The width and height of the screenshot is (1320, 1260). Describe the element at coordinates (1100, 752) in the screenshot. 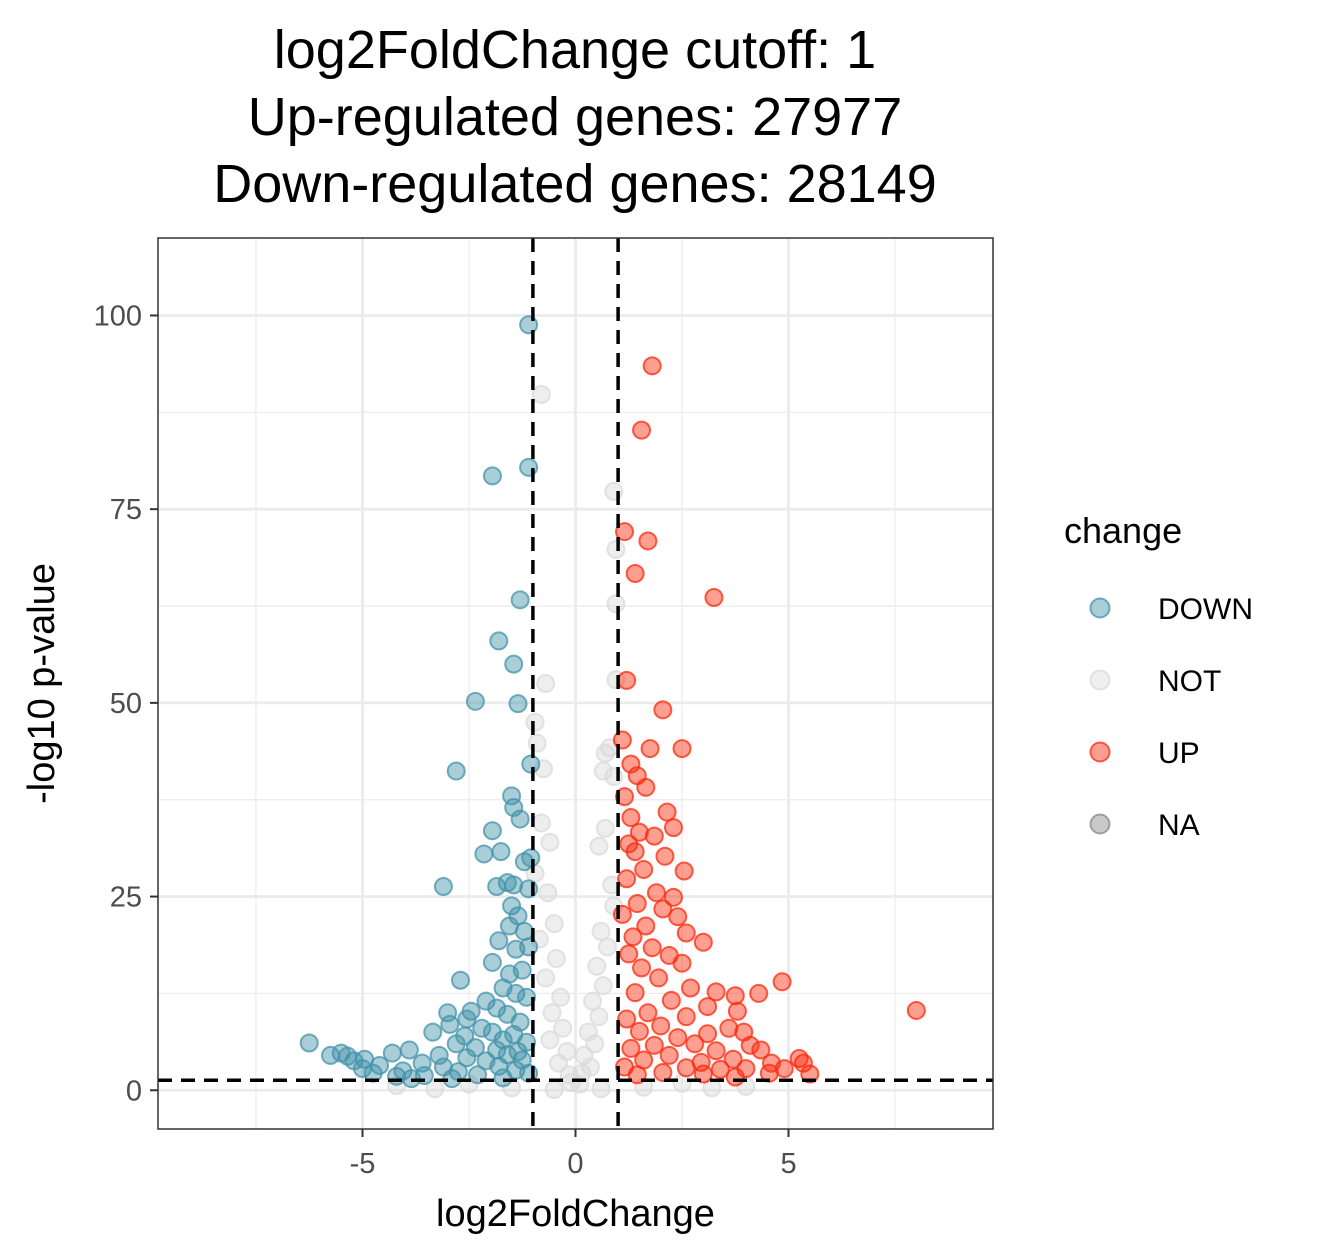

I see `legend-key-up` at that location.